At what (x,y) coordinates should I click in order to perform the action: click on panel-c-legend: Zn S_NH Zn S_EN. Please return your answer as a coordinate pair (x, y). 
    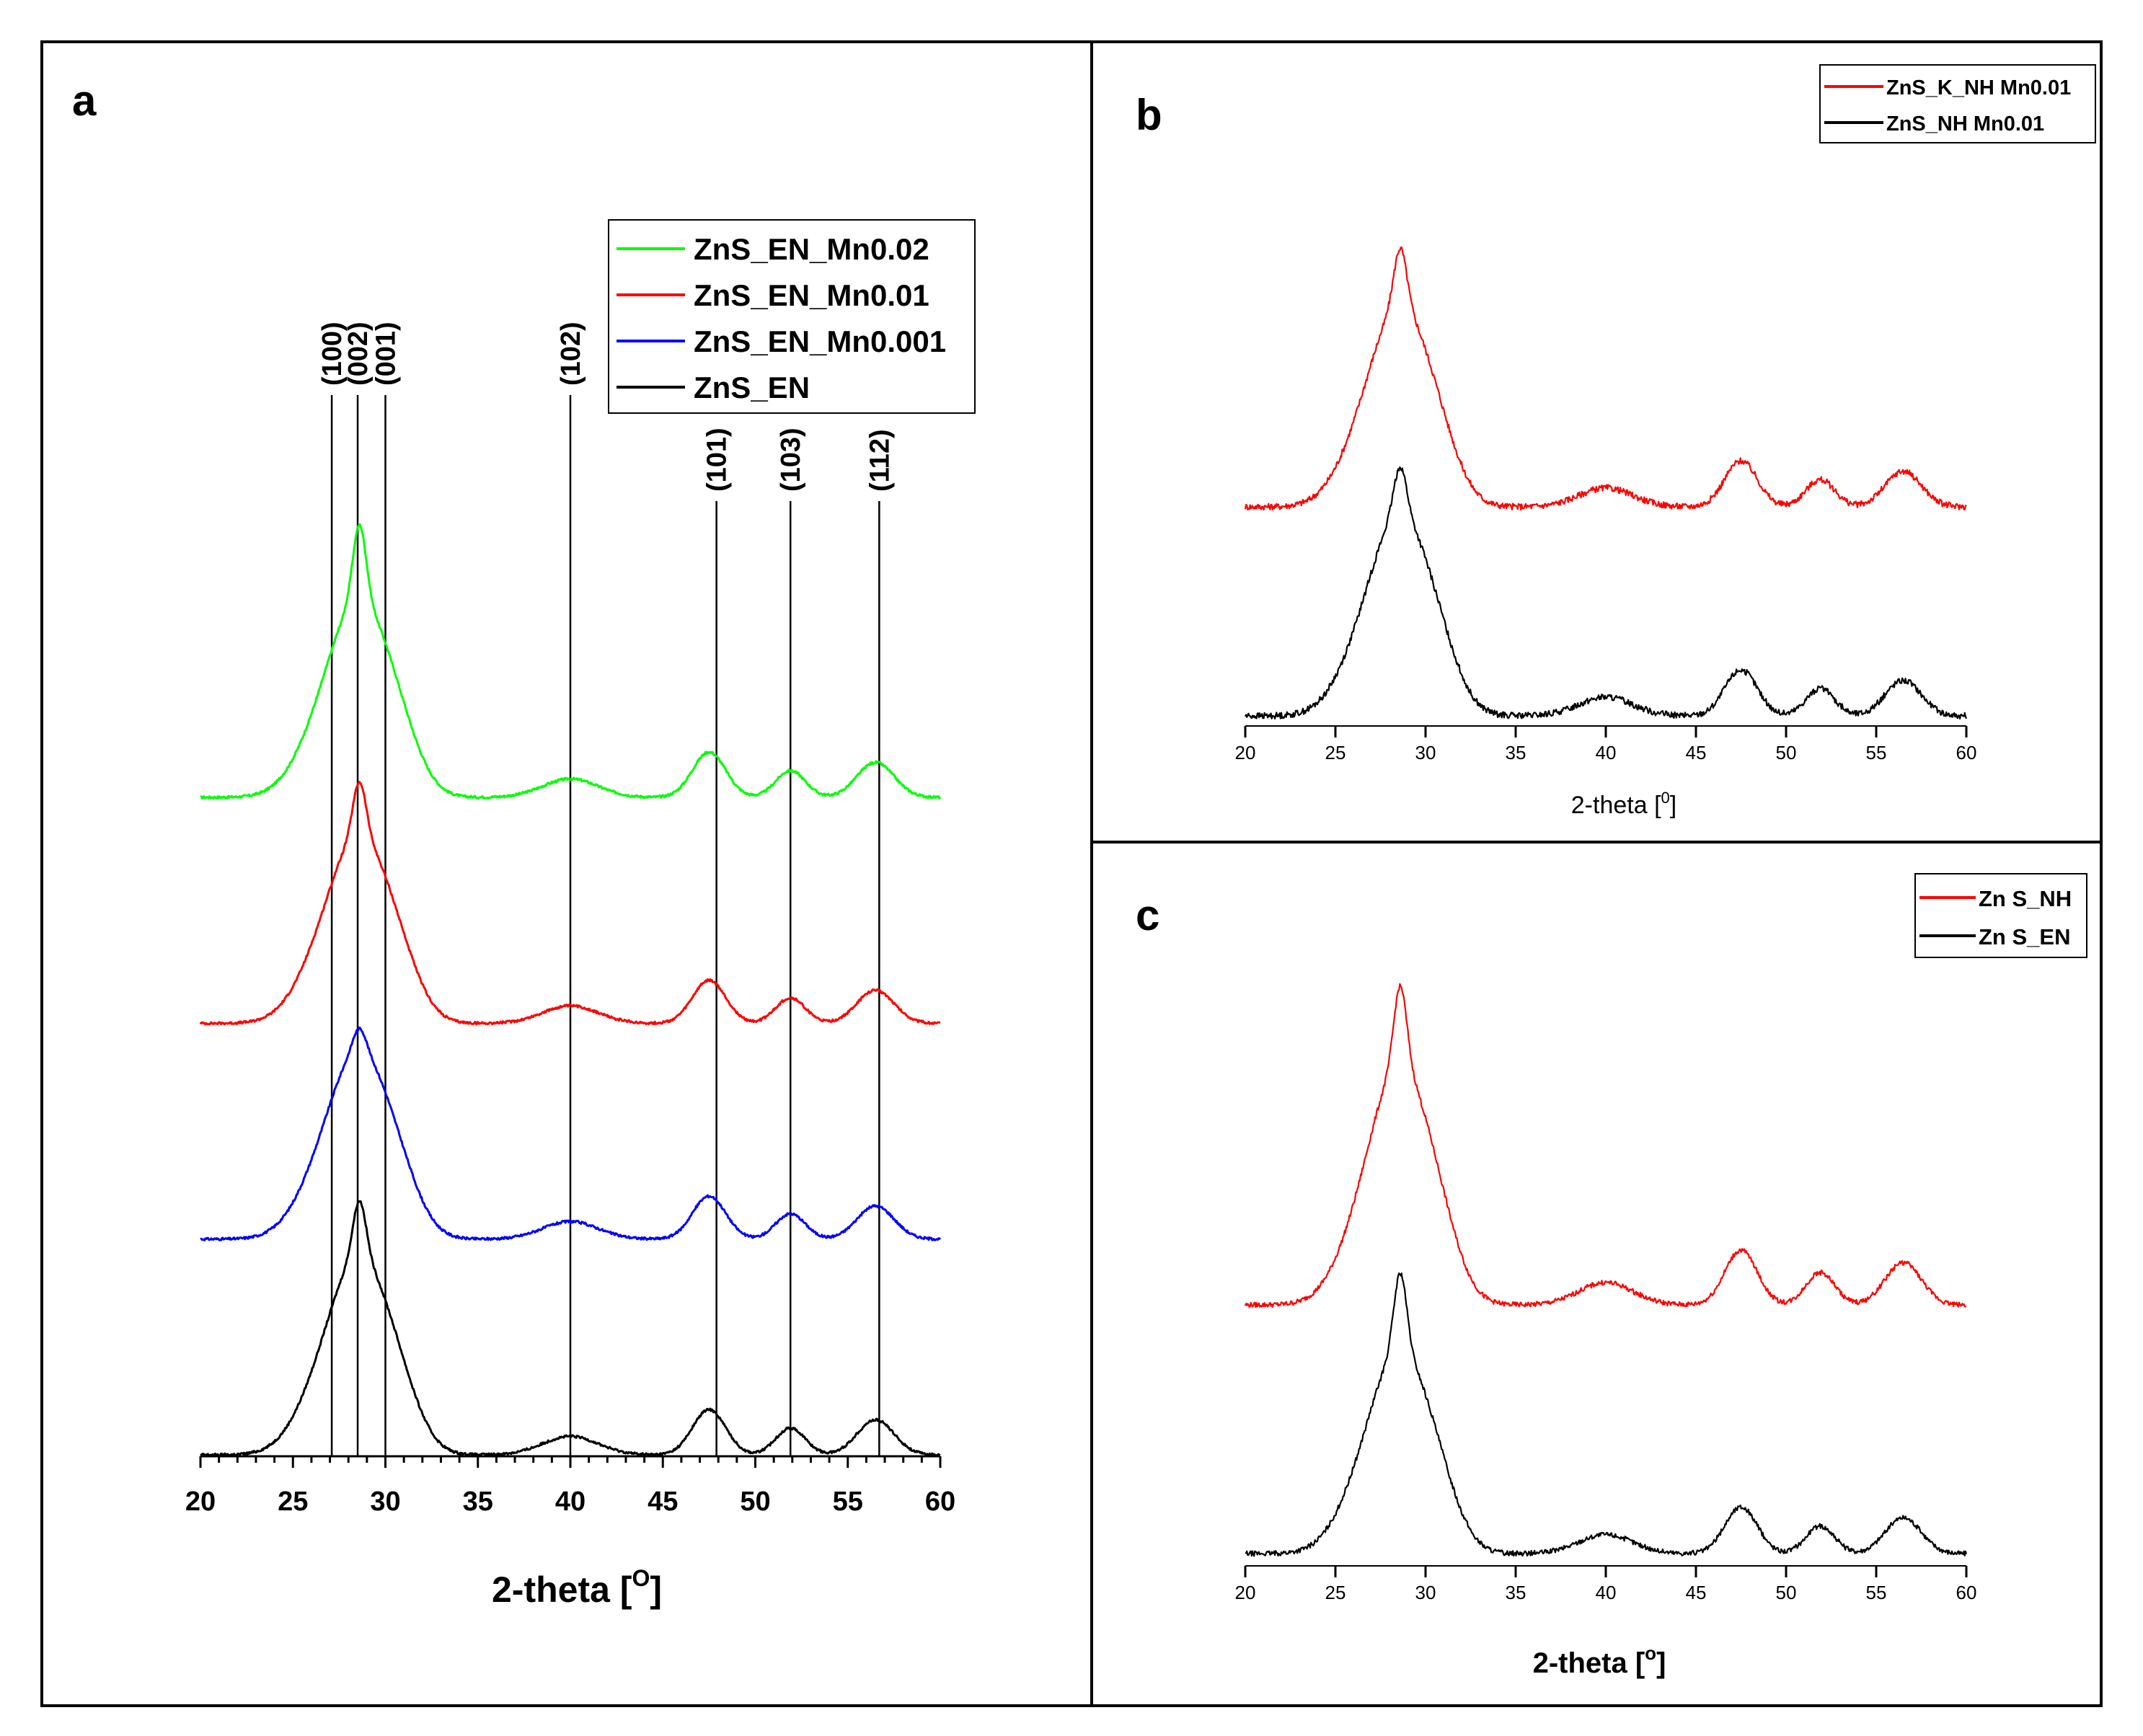
    Looking at the image, I should click on (2000, 915).